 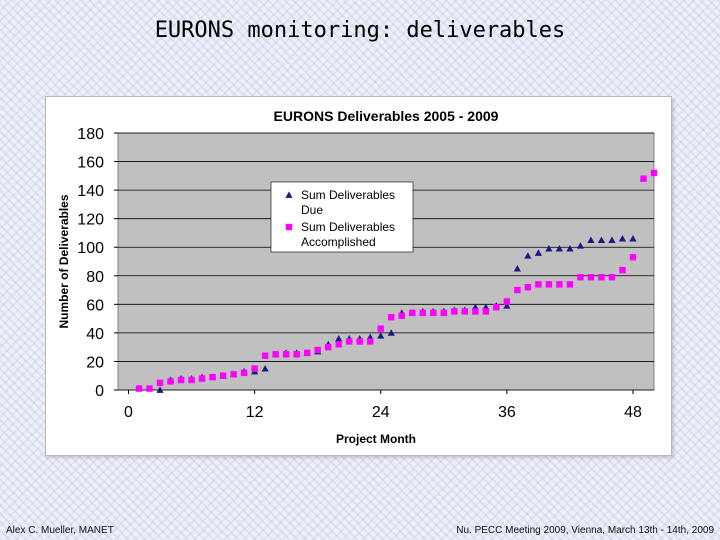 What do you see at coordinates (95, 362) in the screenshot?
I see `y-tick-label: 20` at bounding box center [95, 362].